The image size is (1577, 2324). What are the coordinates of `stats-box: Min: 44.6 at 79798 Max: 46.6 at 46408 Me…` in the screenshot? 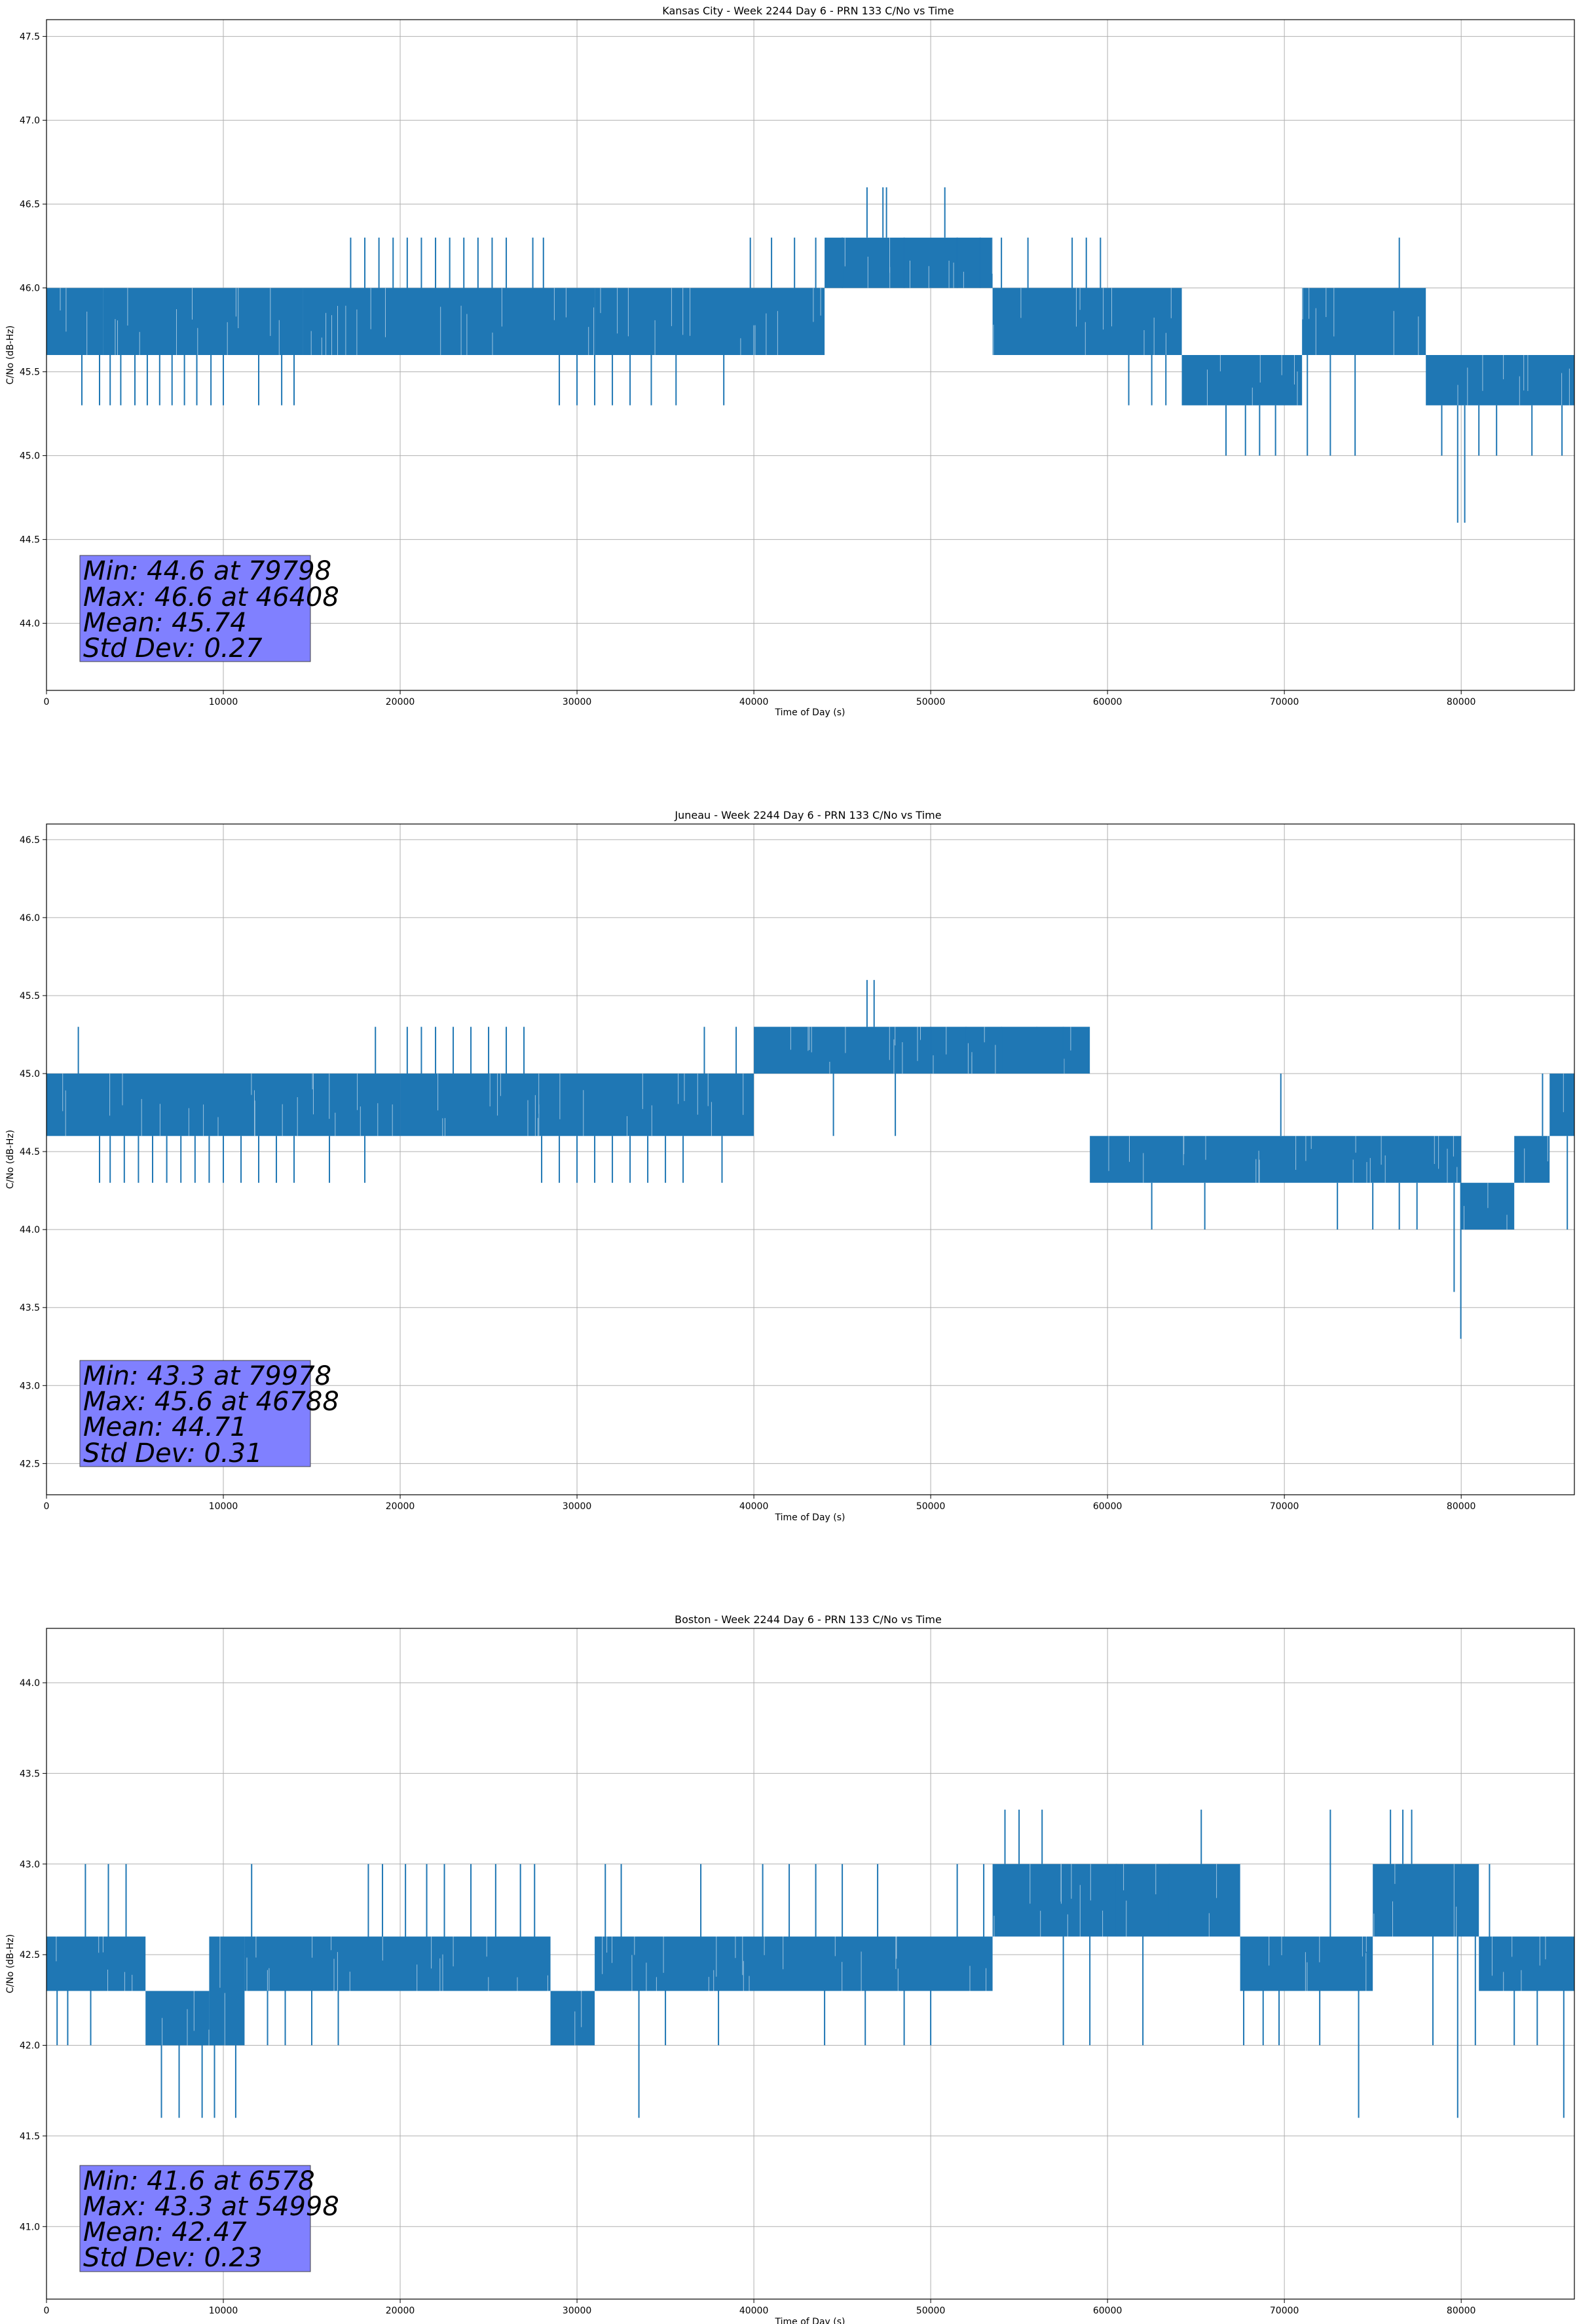 It's located at (209, 609).